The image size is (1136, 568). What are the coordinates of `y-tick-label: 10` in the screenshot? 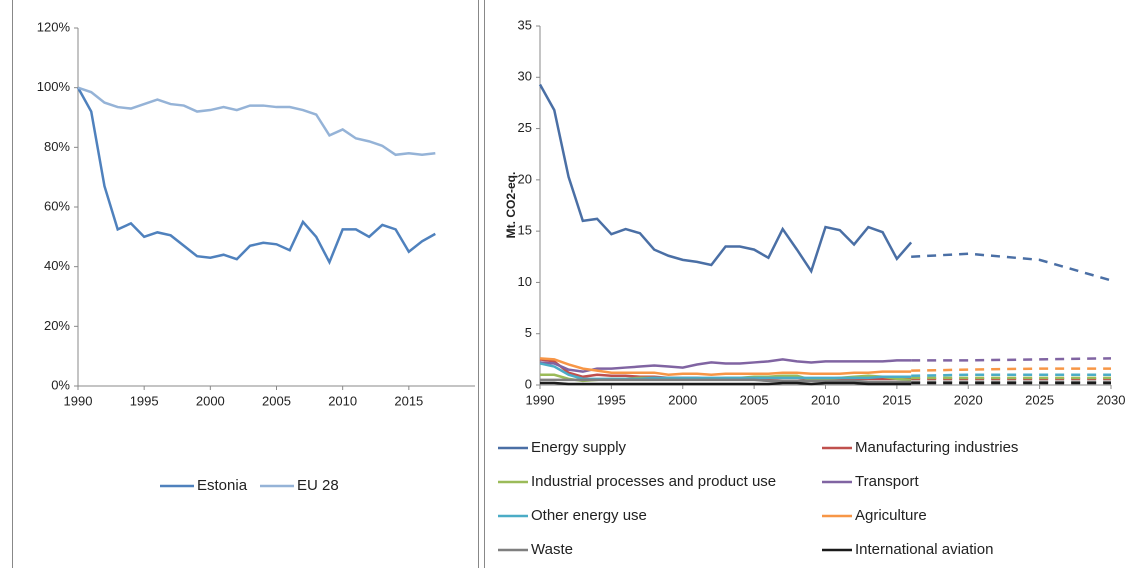 It's located at (525, 281).